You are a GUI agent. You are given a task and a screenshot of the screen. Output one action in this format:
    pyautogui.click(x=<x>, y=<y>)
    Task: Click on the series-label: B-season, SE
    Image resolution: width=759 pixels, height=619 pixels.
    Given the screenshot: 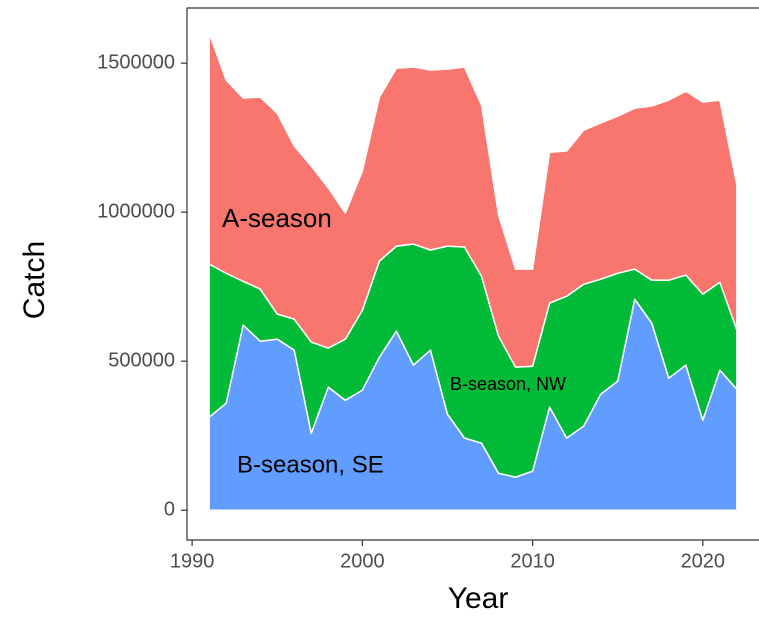 What is the action you would take?
    pyautogui.click(x=310, y=464)
    